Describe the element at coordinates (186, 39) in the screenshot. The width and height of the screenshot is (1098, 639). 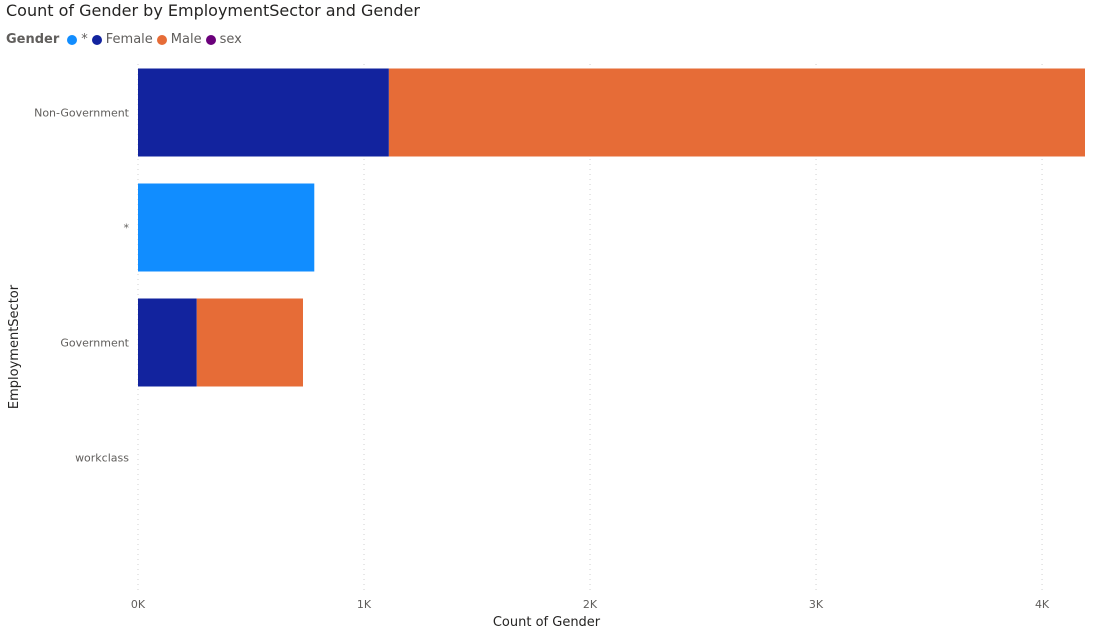
I see `legend-label: Male` at that location.